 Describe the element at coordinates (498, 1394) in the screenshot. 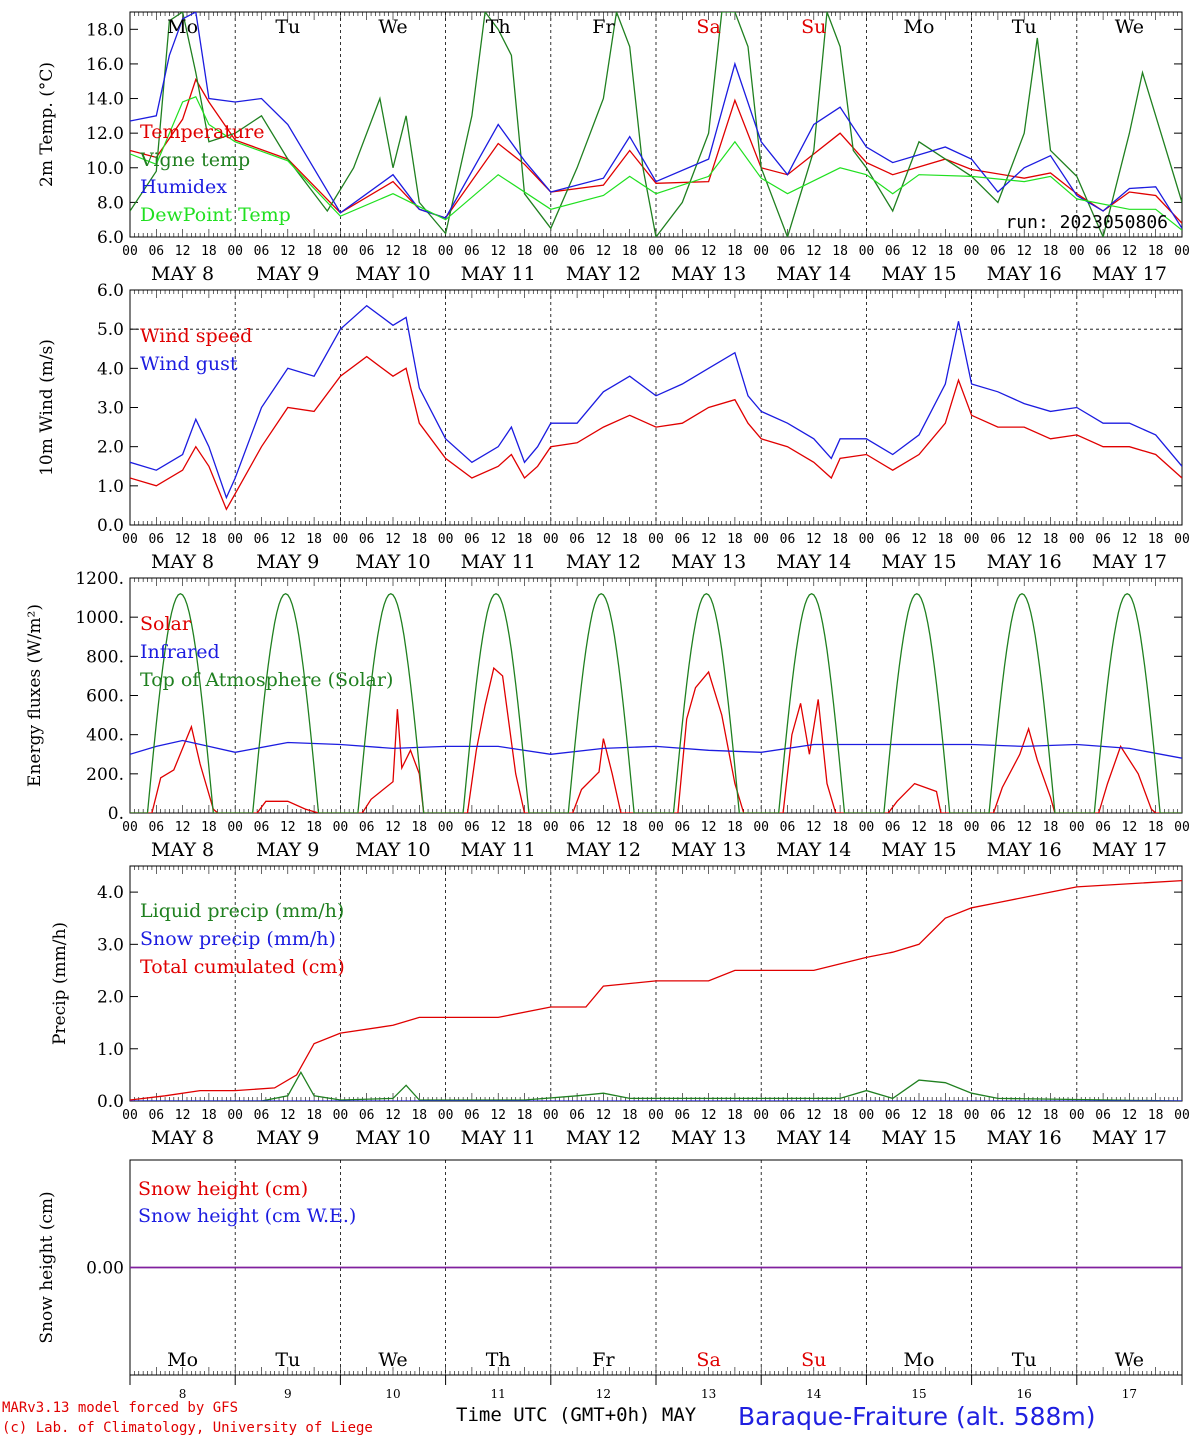

I see `day-number-label: 11` at that location.